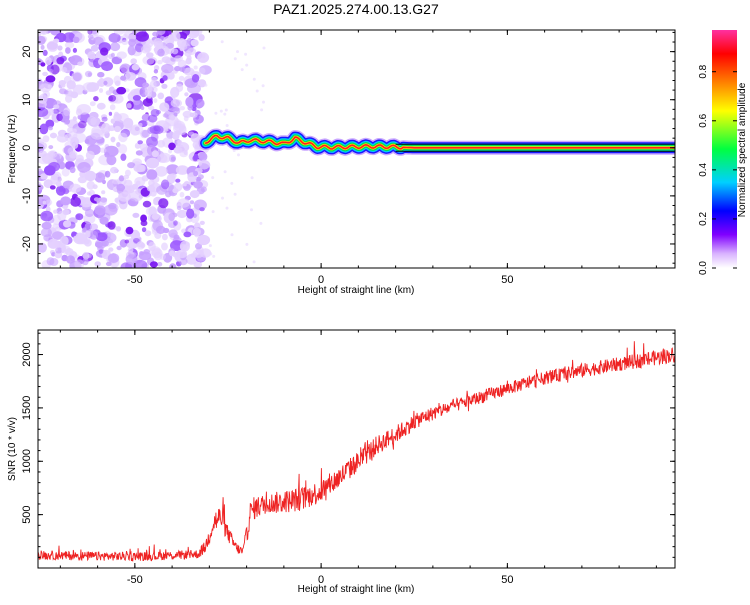 The image size is (750, 605). Describe the element at coordinates (27, 196) in the screenshot. I see `y-tick-label: -10` at that location.